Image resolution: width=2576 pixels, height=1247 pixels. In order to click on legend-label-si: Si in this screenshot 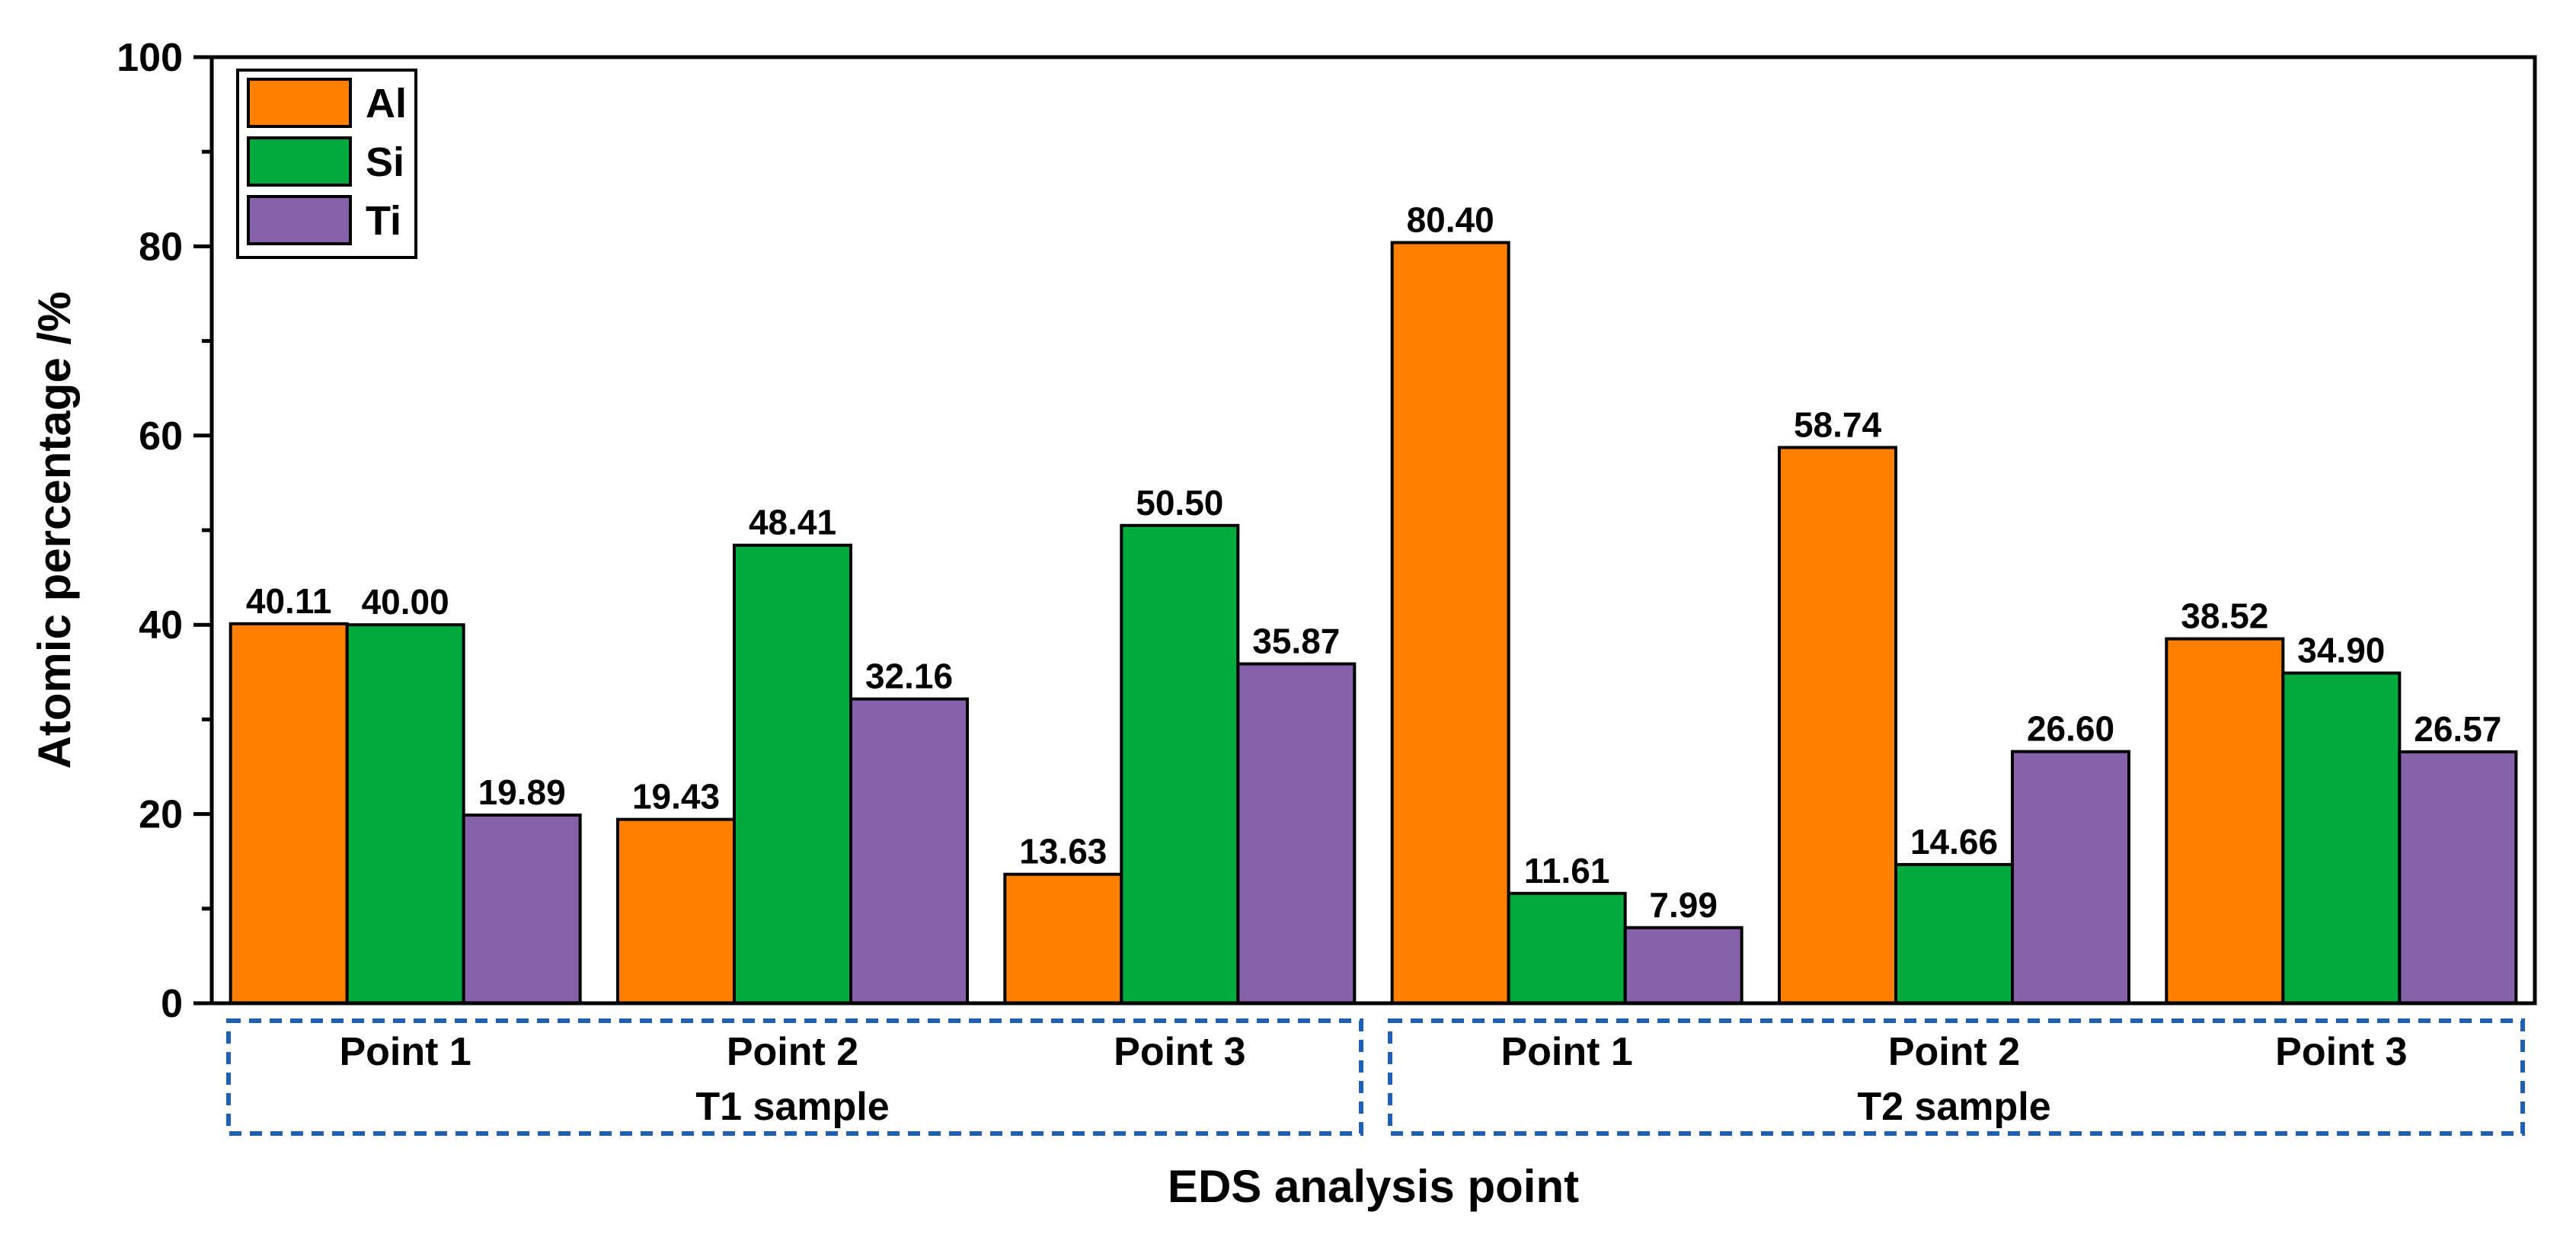, I will do `click(385, 162)`.